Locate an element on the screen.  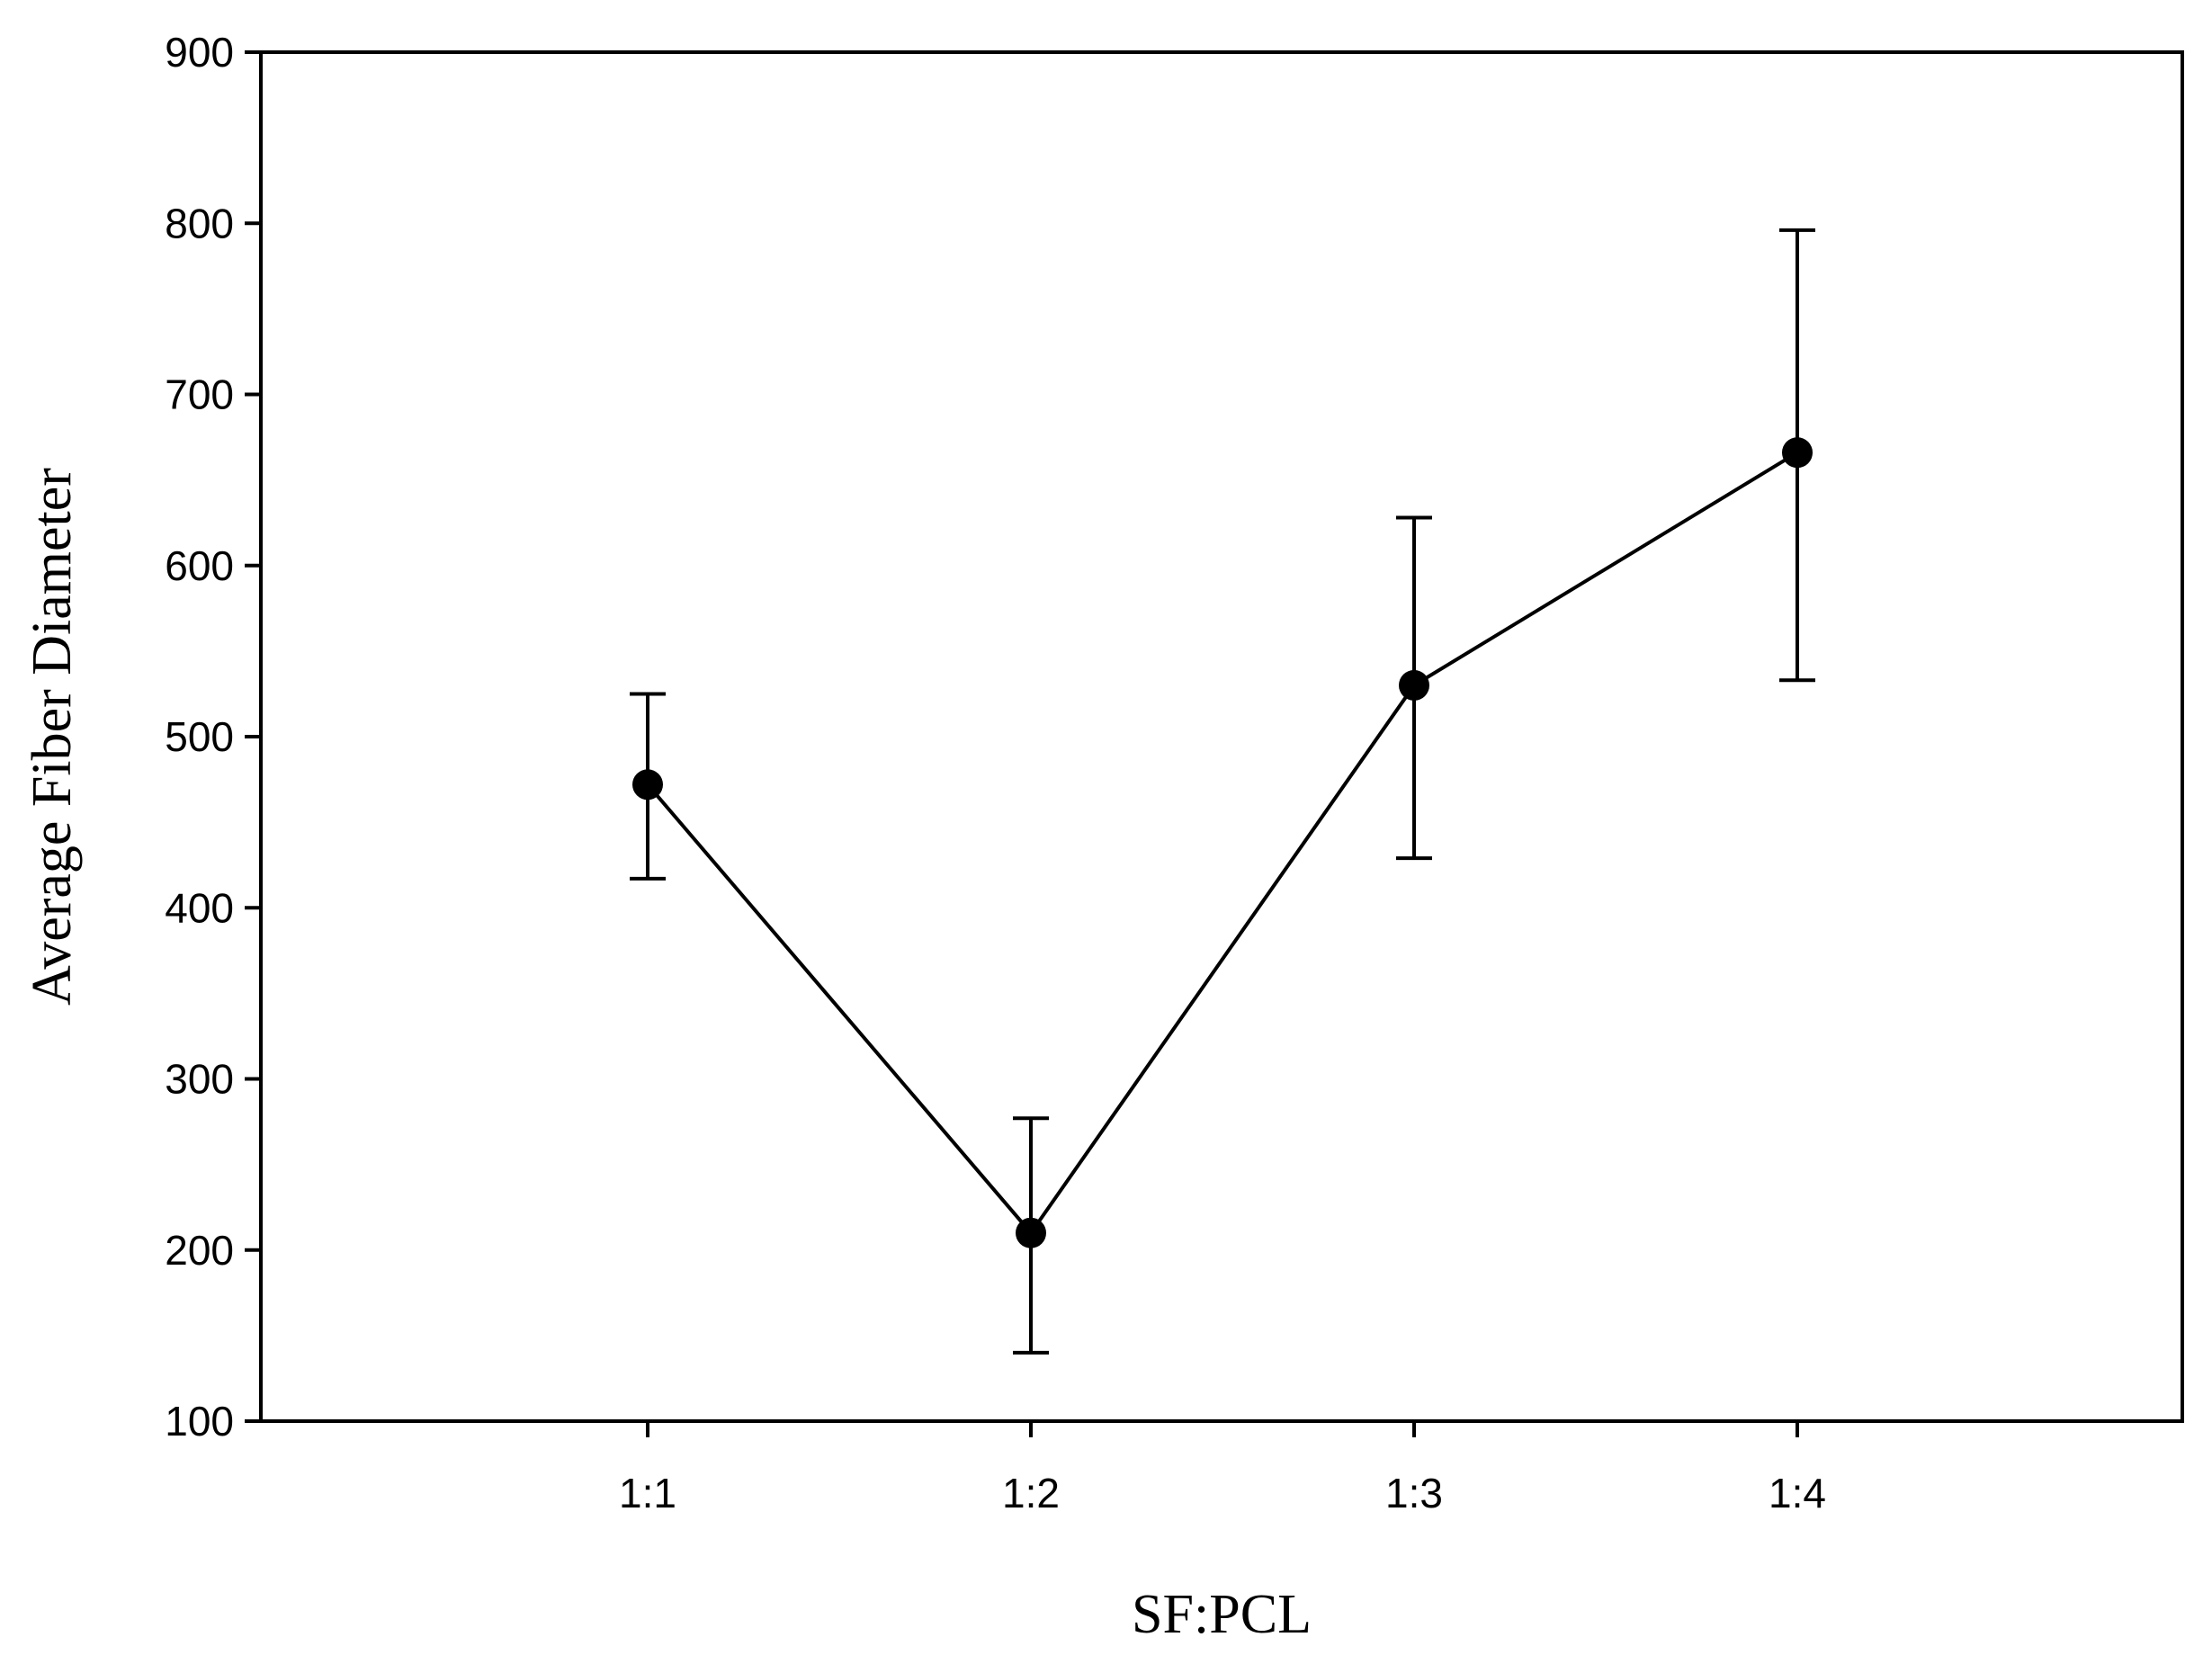
x-axis-title: SF:PCL is located at coordinates (1222, 1615).